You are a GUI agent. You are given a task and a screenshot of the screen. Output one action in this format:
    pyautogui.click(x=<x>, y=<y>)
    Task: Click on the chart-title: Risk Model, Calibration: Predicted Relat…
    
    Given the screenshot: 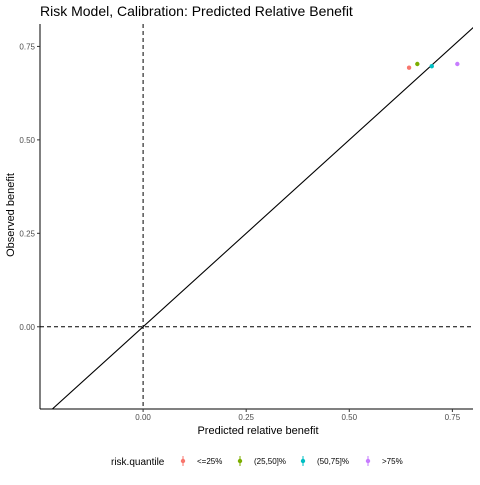 What is the action you would take?
    pyautogui.click(x=196, y=11)
    